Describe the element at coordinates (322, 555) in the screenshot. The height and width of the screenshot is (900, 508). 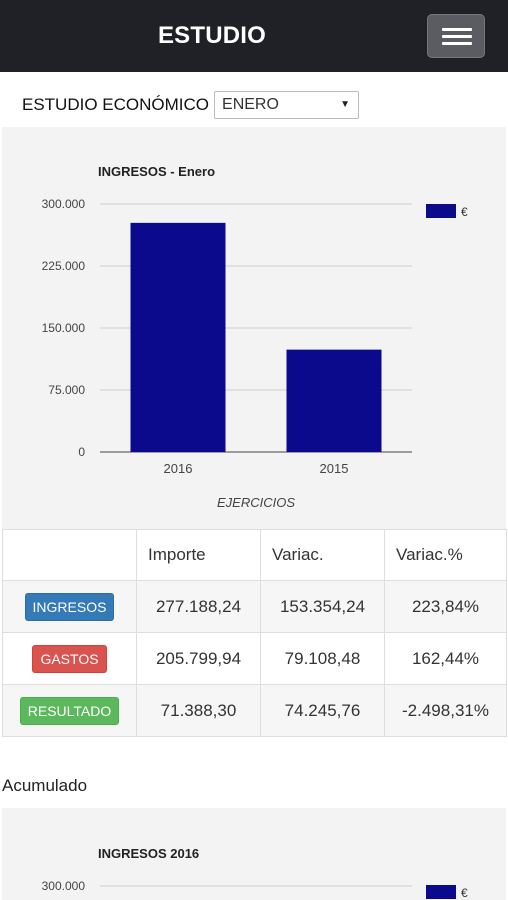
I see `table-header-variac: Variac.` at that location.